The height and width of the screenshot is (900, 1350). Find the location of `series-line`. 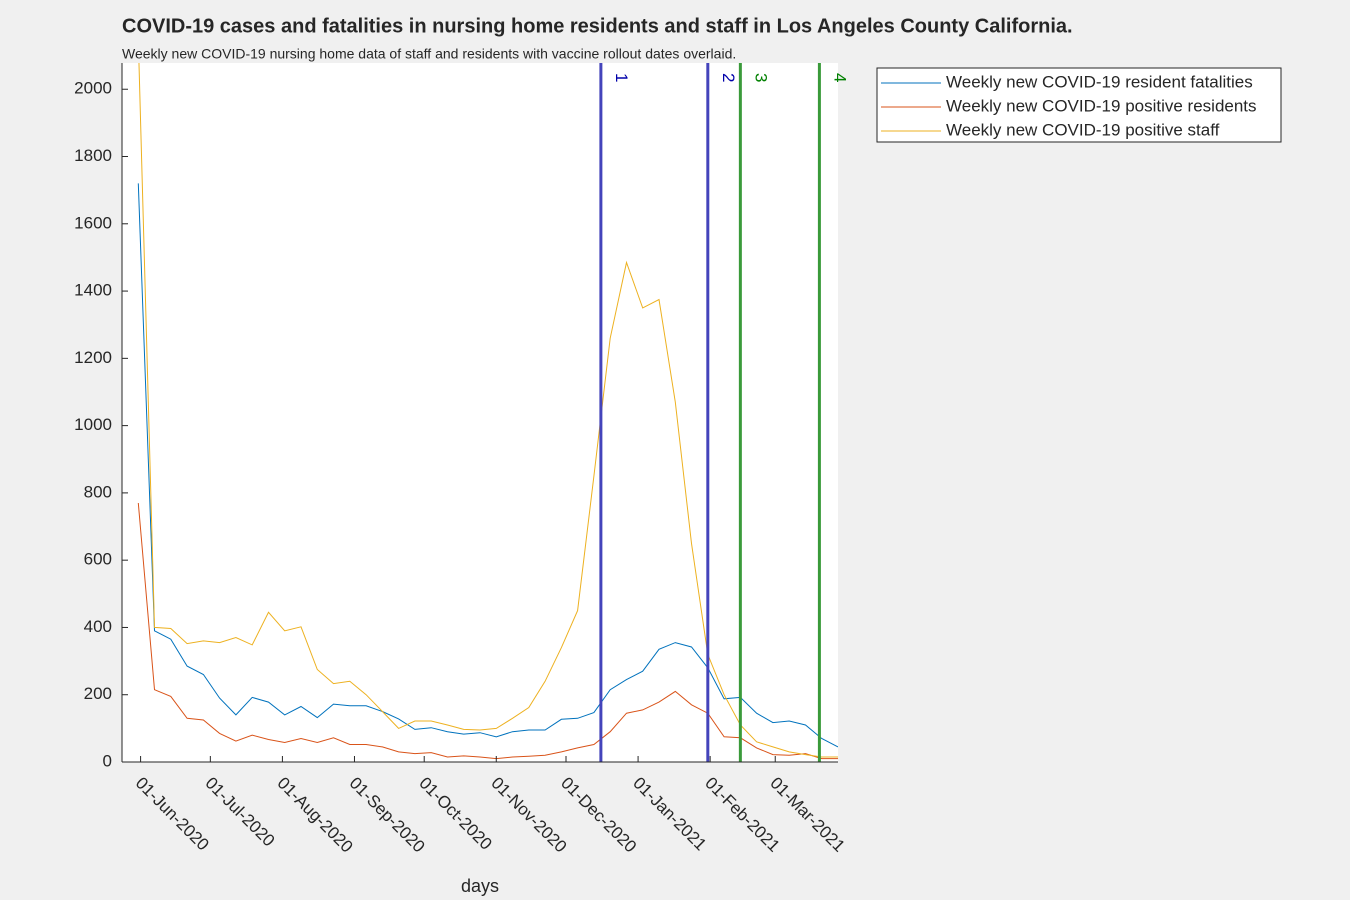

series-line is located at coordinates (487, 631).